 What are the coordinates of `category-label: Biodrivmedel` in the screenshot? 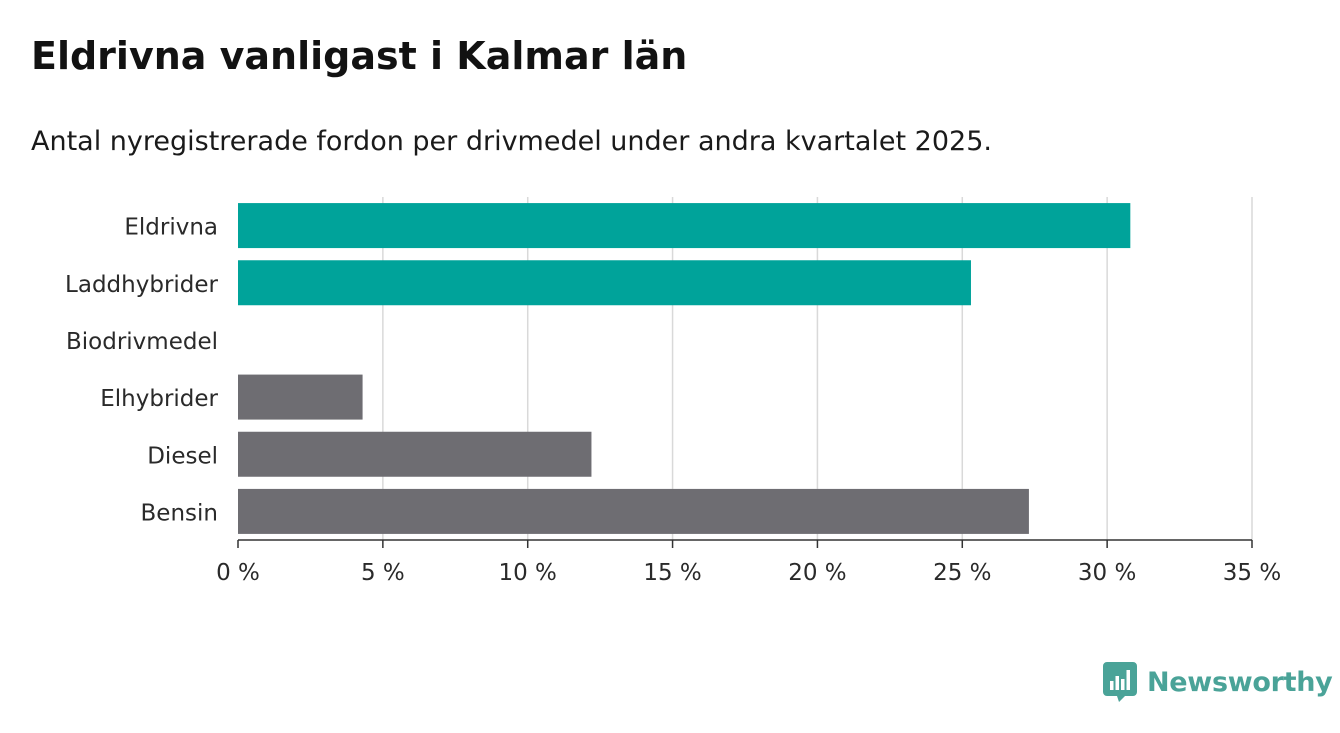 It's located at (142, 342).